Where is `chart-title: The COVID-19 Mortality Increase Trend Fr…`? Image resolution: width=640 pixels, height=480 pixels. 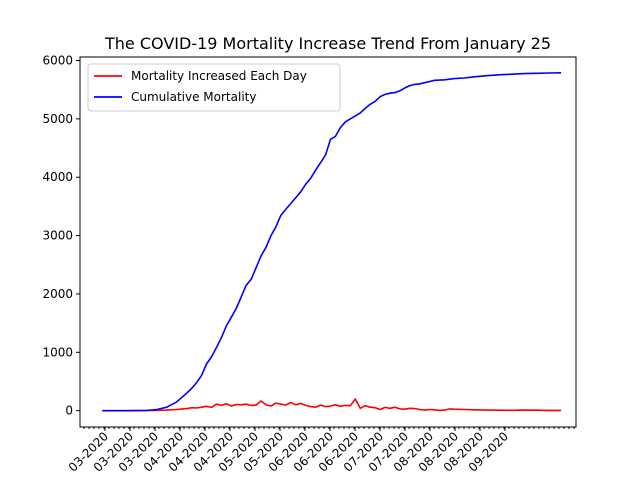 chart-title: The COVID-19 Mortality Increase Trend Fr… is located at coordinates (327, 43).